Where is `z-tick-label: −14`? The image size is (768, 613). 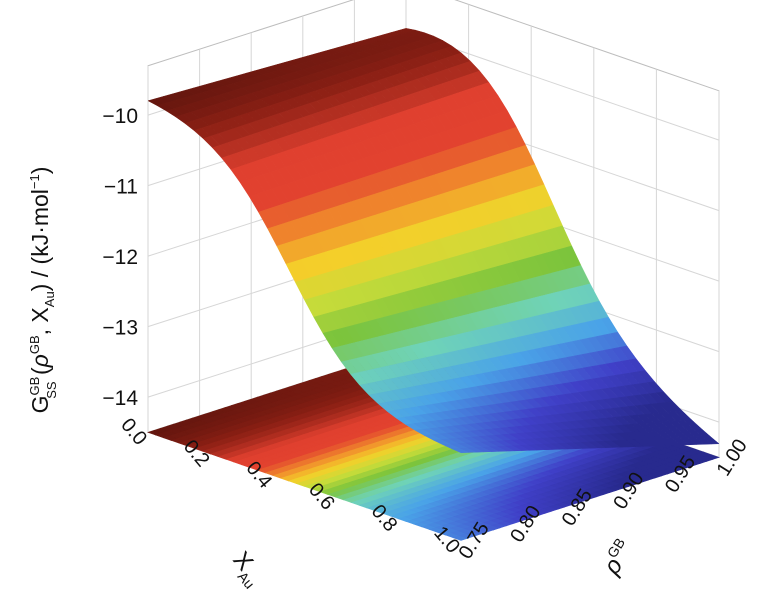 z-tick-label: −14 is located at coordinates (120, 398).